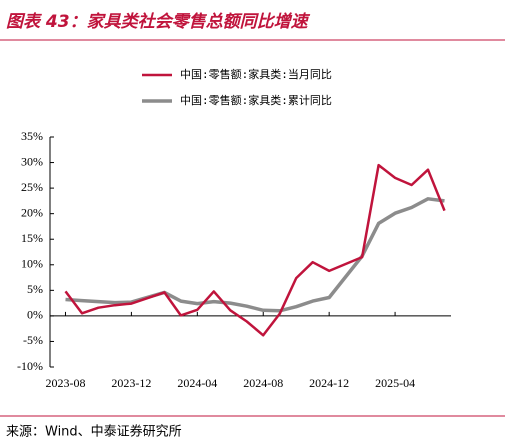 The image size is (505, 447). Describe the element at coordinates (395, 383) in the screenshot. I see `x-tick-label: 2025-04` at that location.